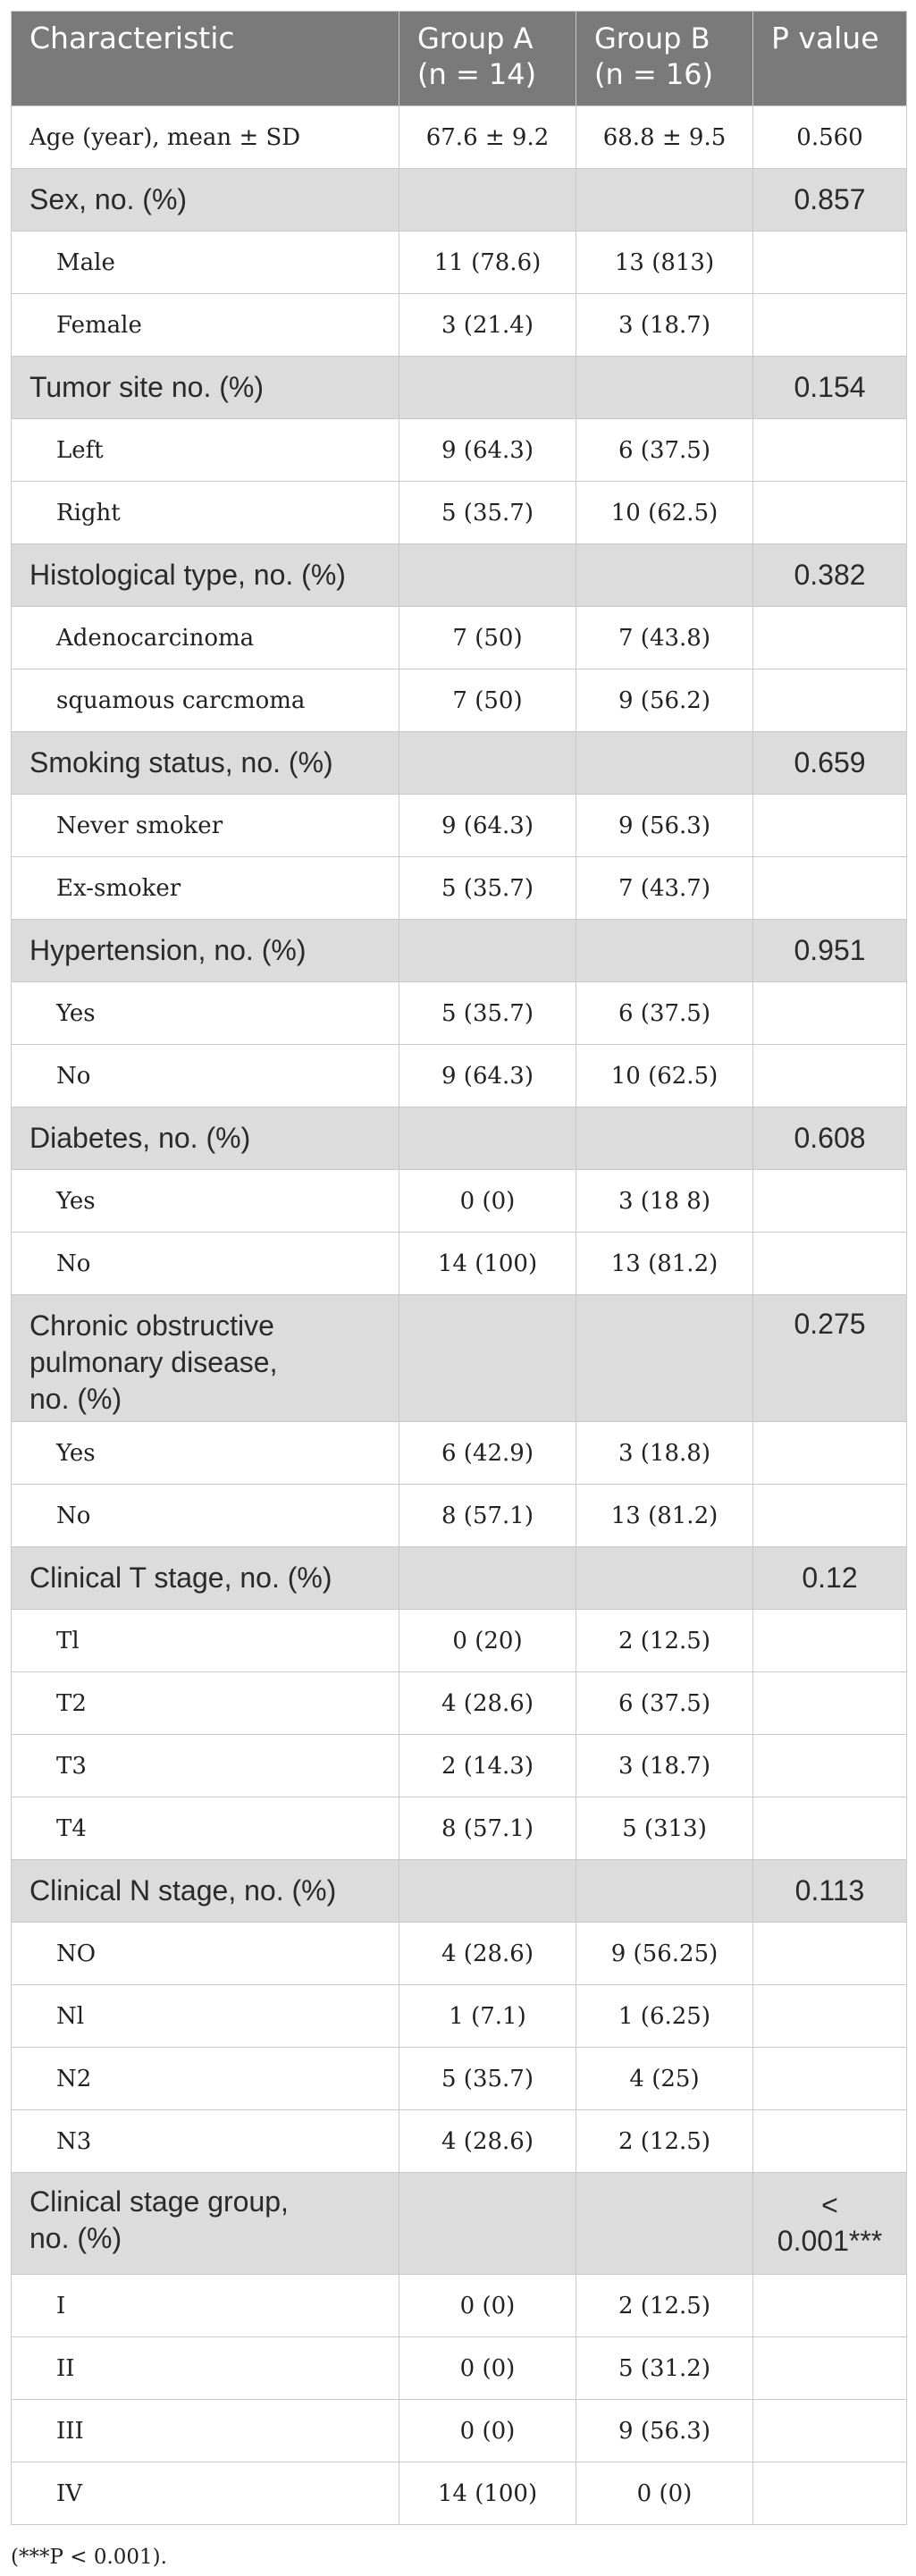 The image size is (916, 2576). What do you see at coordinates (89, 2558) in the screenshot?
I see `footnote: (***P < 0.001).` at bounding box center [89, 2558].